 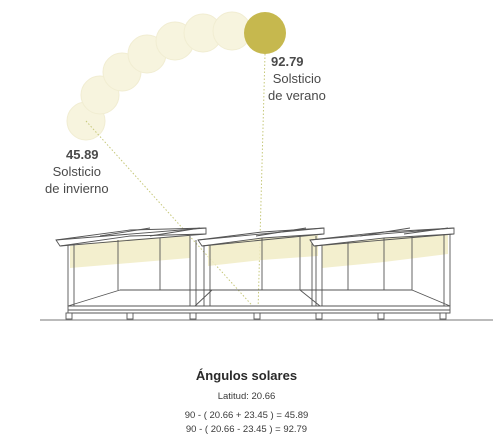 What do you see at coordinates (77, 180) in the screenshot?
I see `winter-solstice-label: Solsticio de invierno` at bounding box center [77, 180].